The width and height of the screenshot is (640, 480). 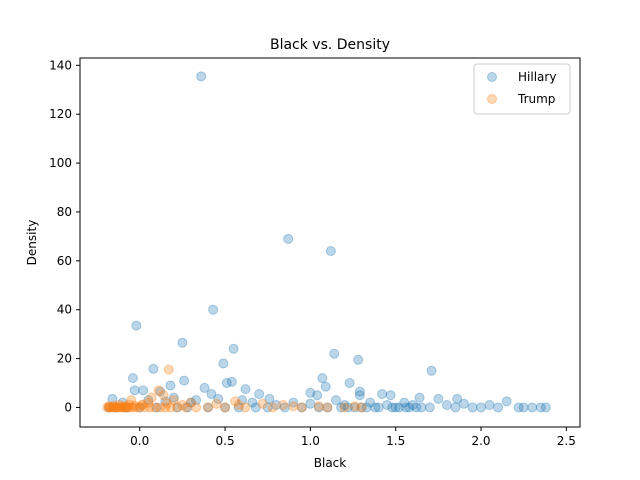 What do you see at coordinates (310, 441) in the screenshot?
I see `x-tick-label: 1.0` at bounding box center [310, 441].